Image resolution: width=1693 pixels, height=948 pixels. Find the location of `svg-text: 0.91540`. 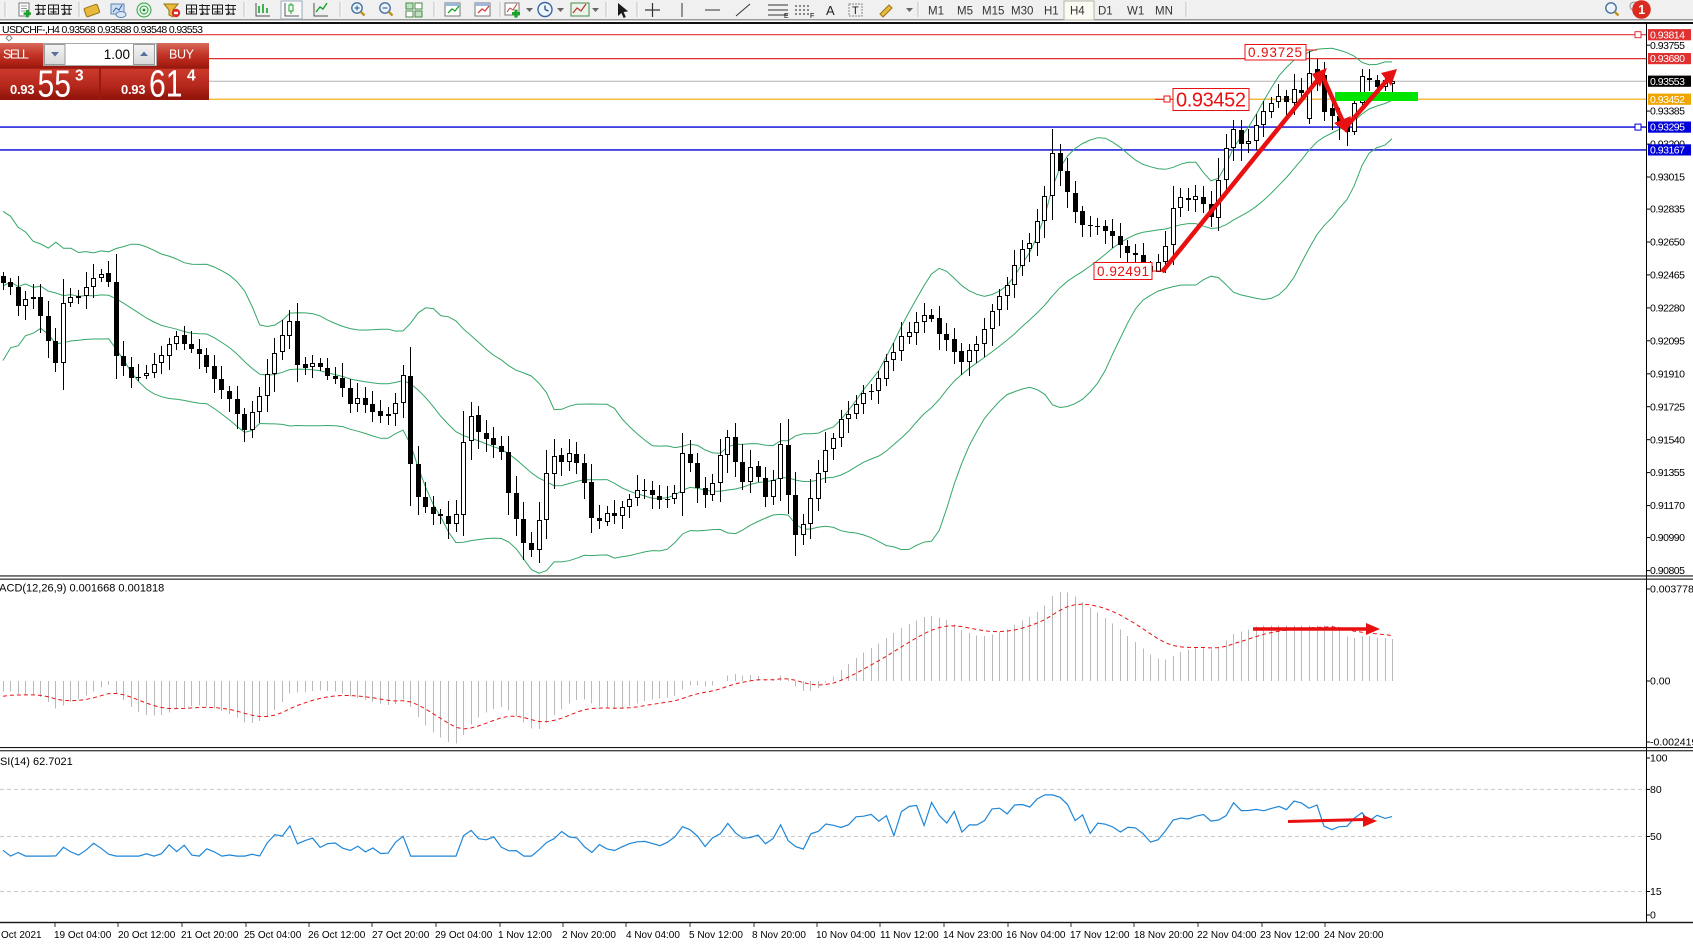

svg-text: 0.91540 is located at coordinates (1667, 440).